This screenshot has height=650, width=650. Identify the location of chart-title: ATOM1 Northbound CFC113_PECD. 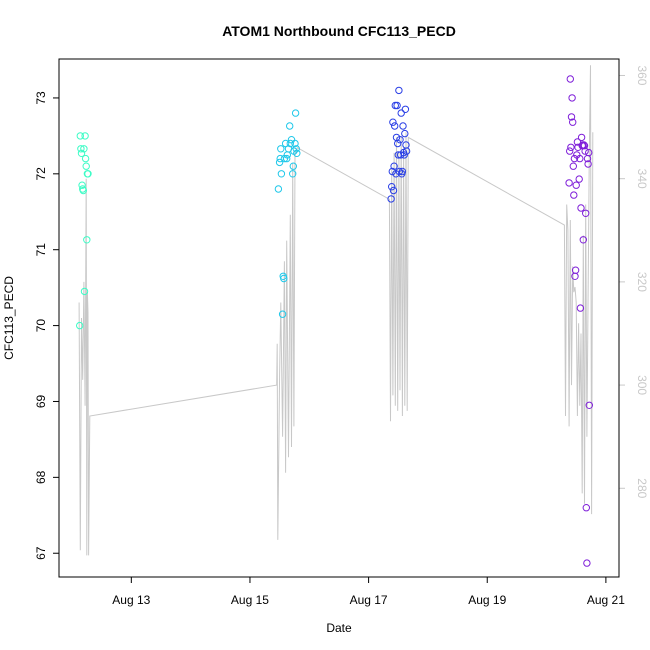
(339, 31).